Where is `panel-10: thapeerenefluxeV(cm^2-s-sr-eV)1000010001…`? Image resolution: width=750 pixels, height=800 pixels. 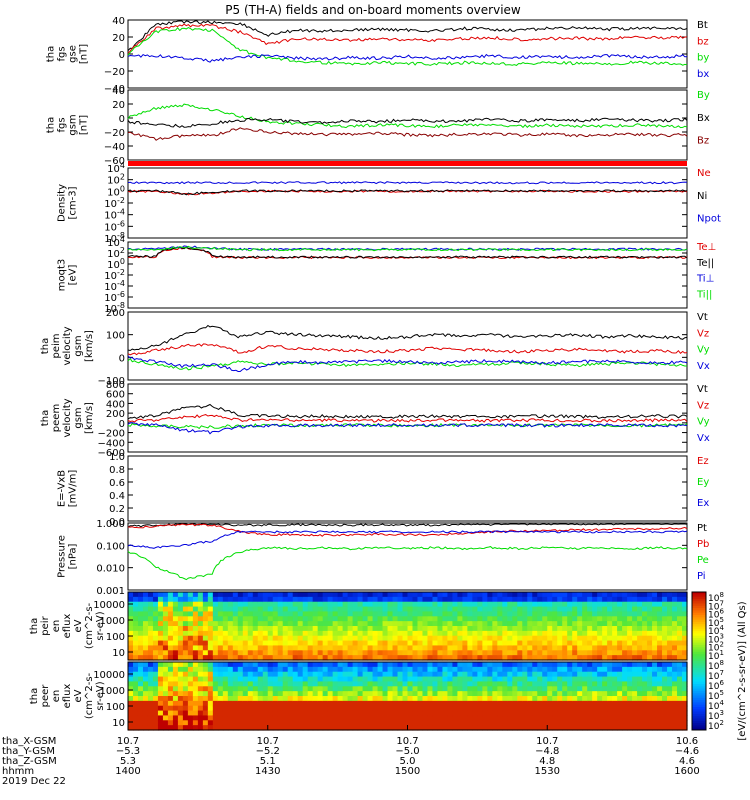
panel-10: thapeerenefluxeV(cm^2-s-sr-eV)1000010001… is located at coordinates (358, 696).